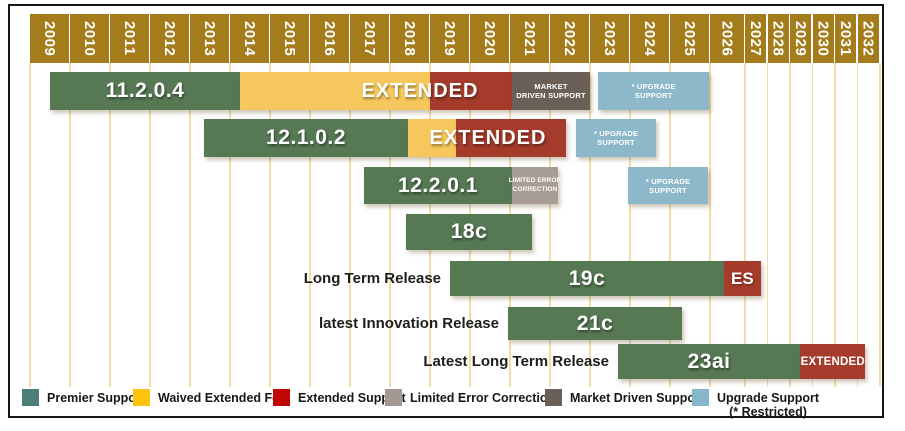  What do you see at coordinates (868, 38) in the screenshot?
I see `year-label: 2032` at bounding box center [868, 38].